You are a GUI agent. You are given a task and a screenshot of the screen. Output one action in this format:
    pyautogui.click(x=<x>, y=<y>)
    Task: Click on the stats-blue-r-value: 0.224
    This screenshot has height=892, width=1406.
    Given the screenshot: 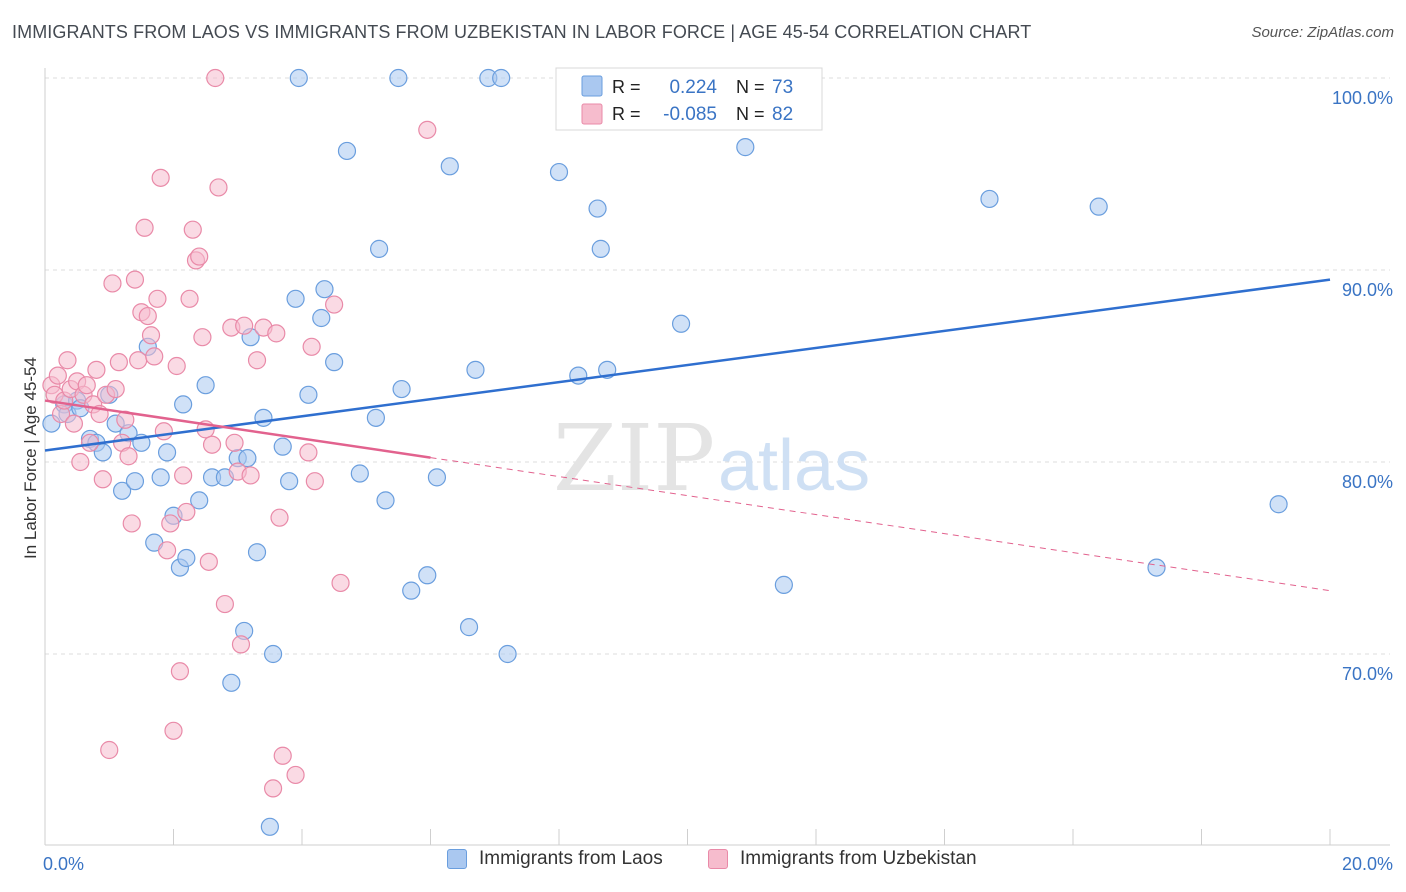 What is the action you would take?
    pyautogui.click(x=693, y=87)
    